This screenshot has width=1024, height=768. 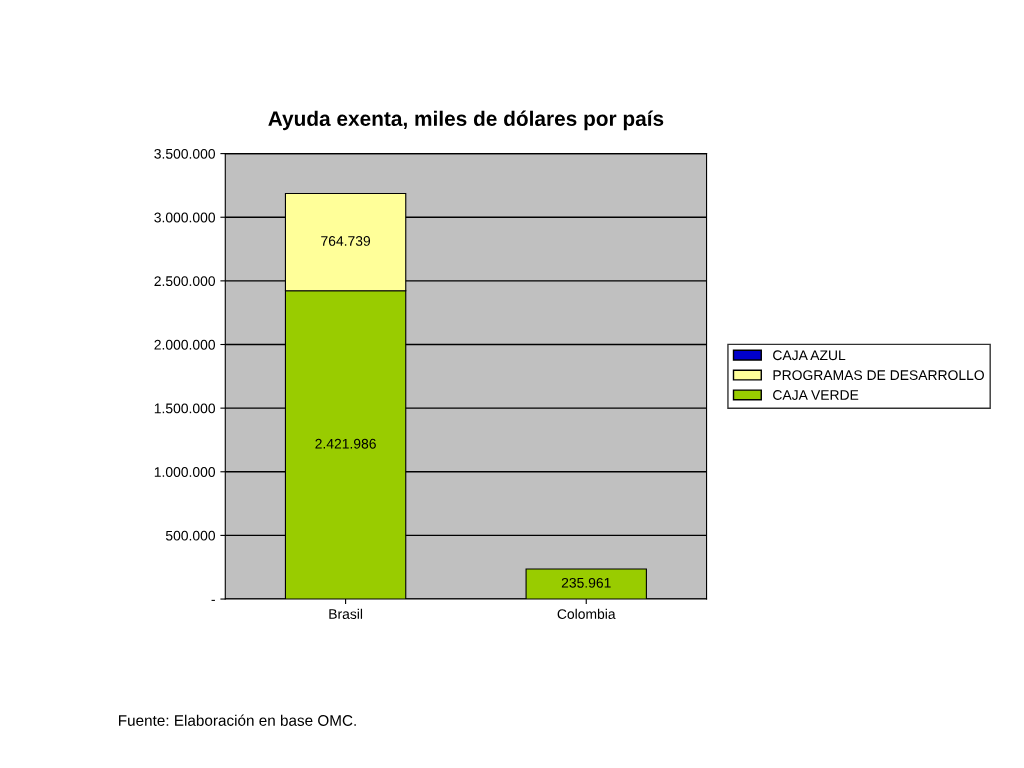 I want to click on legend-label: CAJA VERDE, so click(x=816, y=395).